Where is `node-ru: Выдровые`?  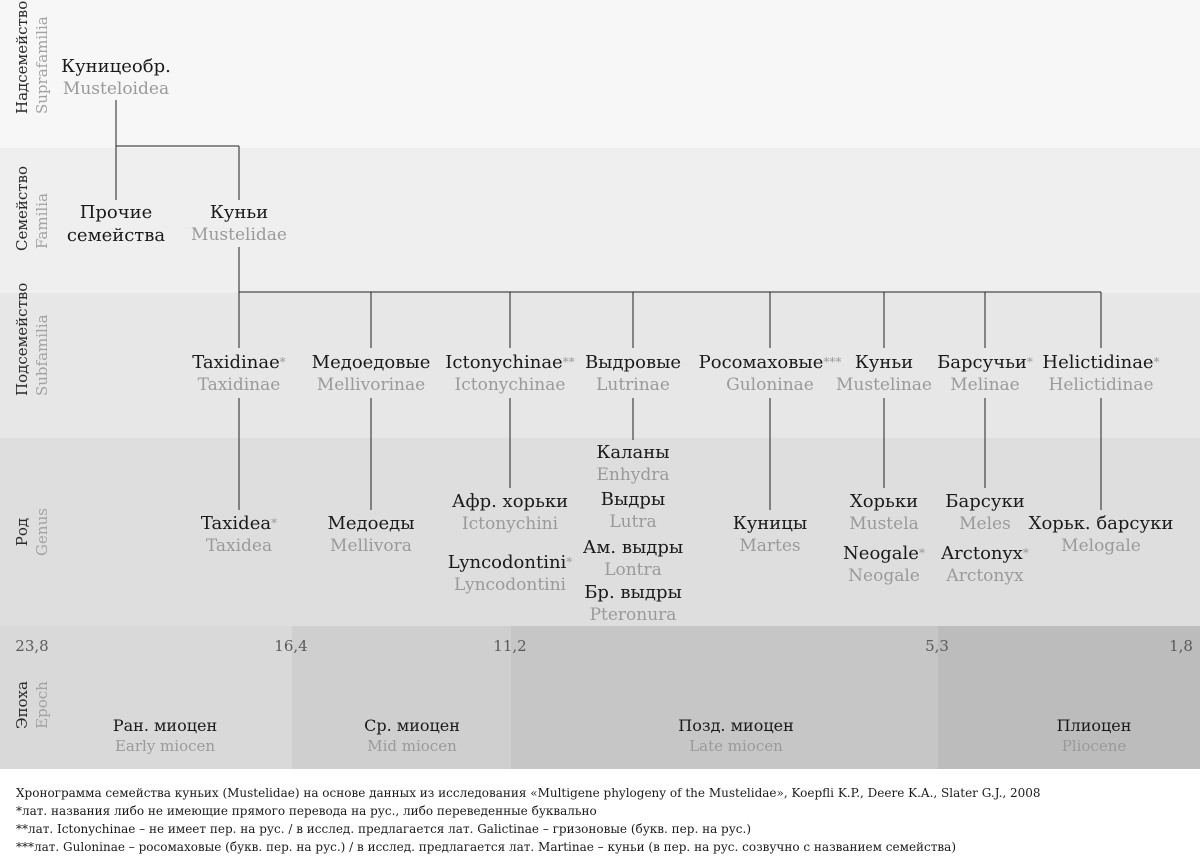 node-ru: Выдровые is located at coordinates (633, 362).